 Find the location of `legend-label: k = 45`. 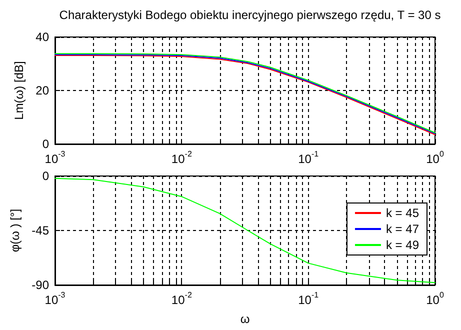

legend-label: k = 45 is located at coordinates (403, 213).